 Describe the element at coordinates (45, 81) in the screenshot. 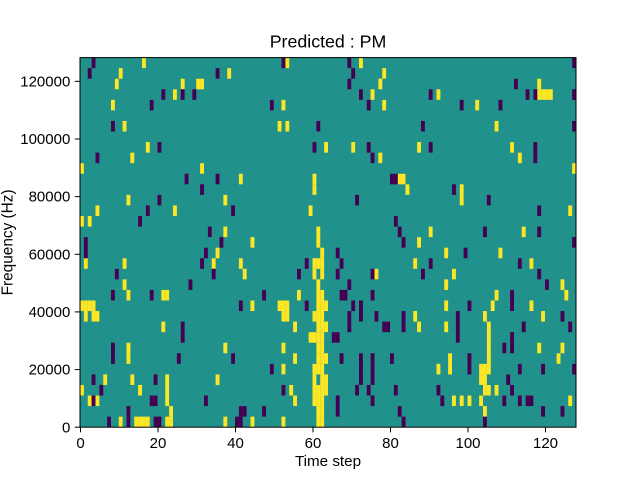

I see `svg-text: 120000` at that location.